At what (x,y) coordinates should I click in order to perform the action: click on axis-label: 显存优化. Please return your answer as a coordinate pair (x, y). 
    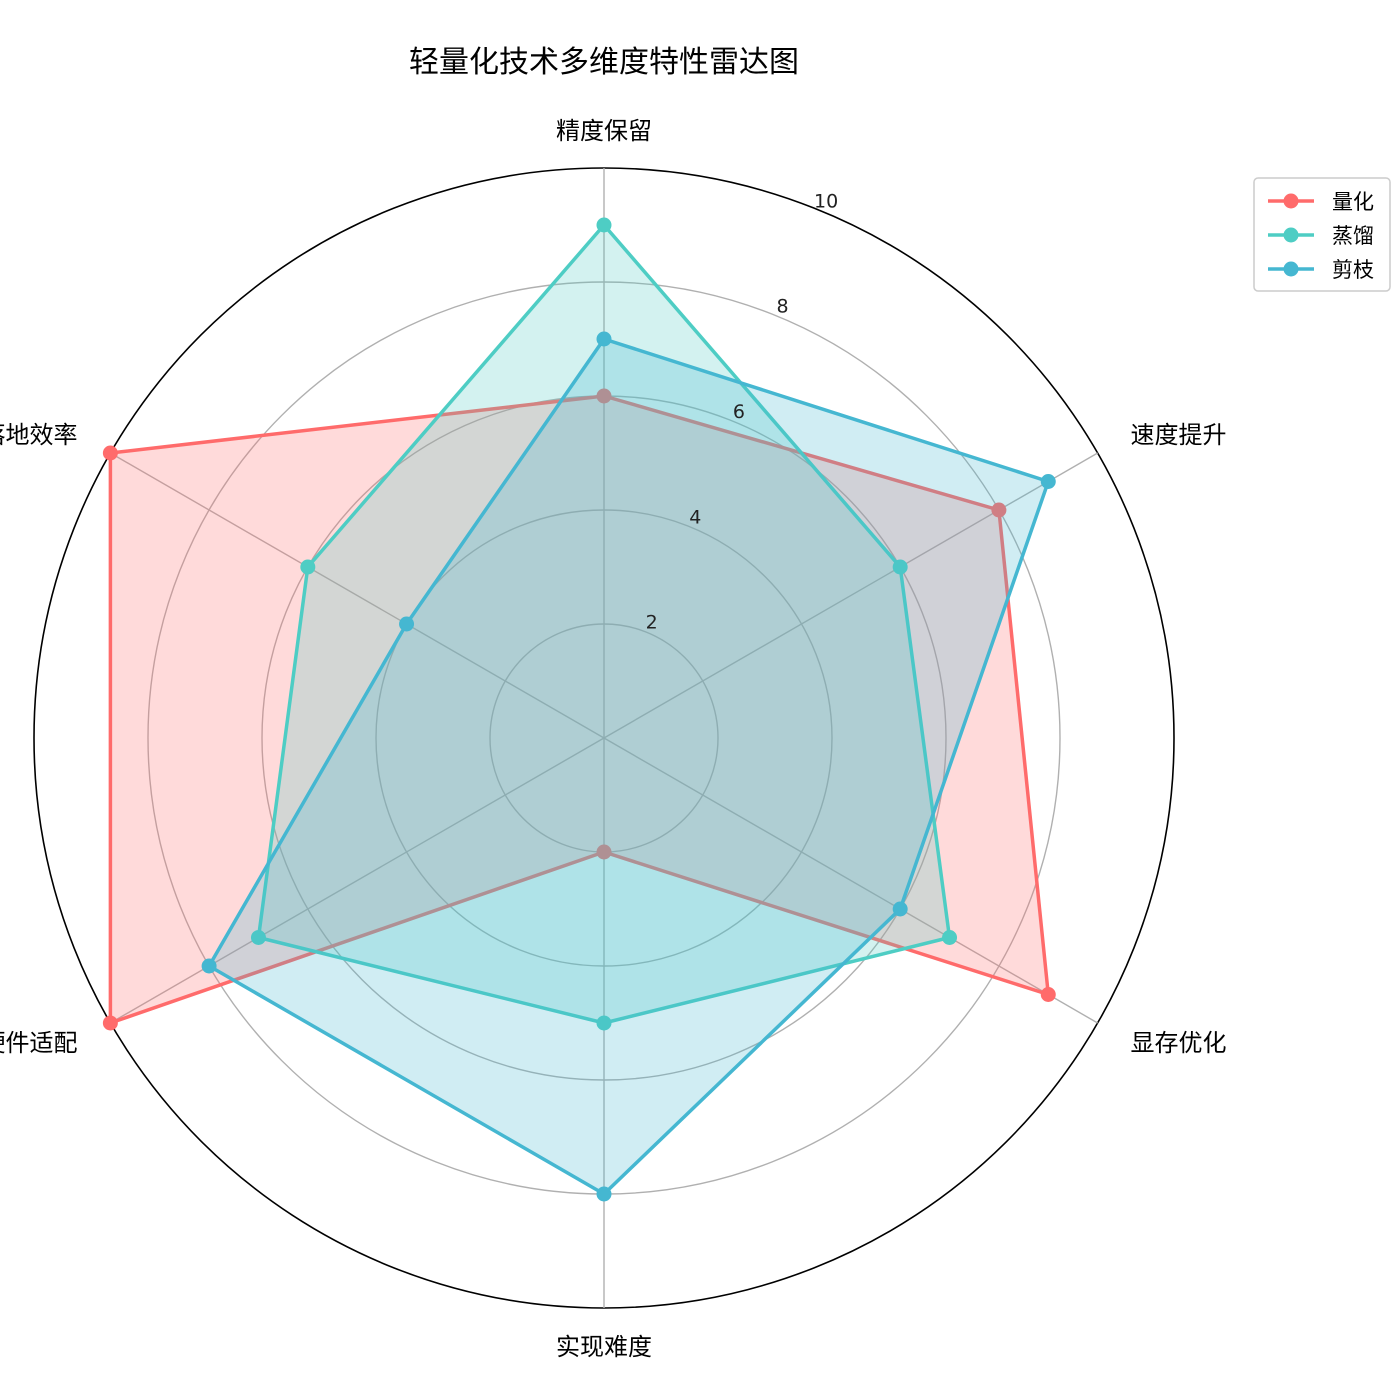
    Looking at the image, I should click on (1179, 1043).